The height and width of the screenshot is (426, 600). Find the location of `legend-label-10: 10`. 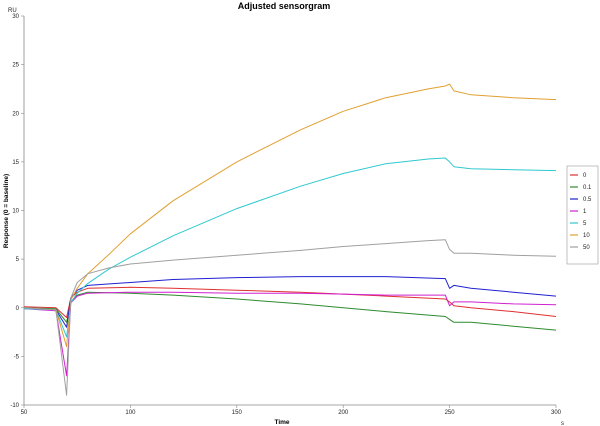

legend-label-10: 10 is located at coordinates (586, 236).